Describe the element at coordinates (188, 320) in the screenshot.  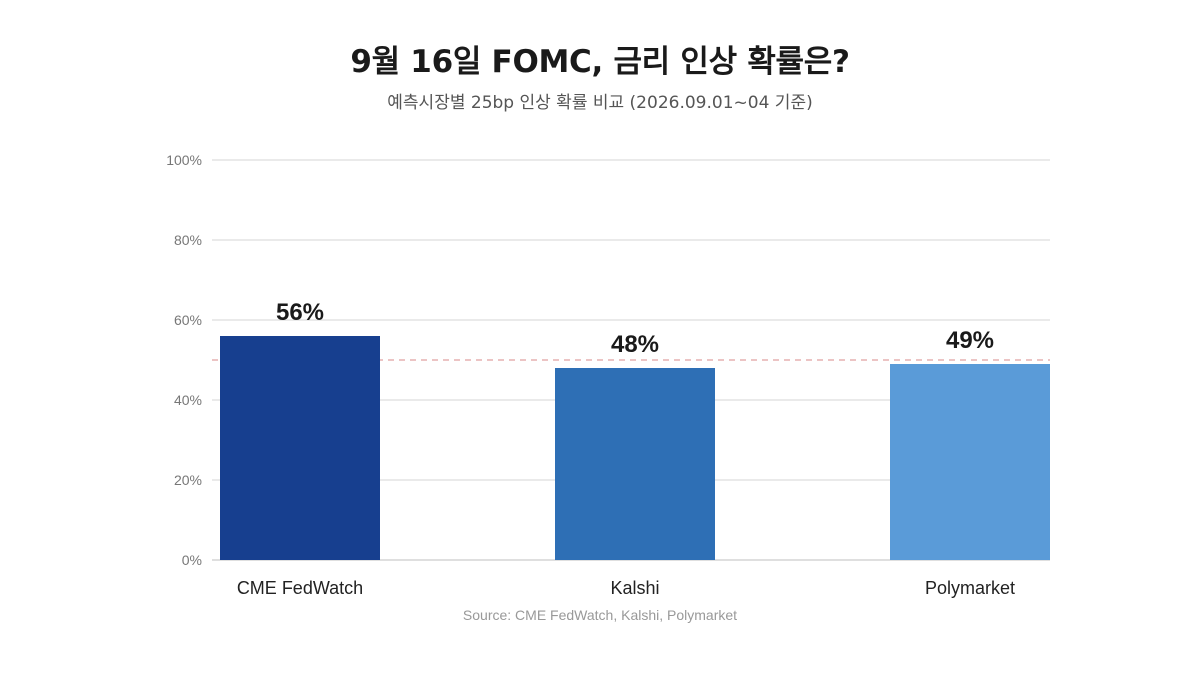
I see `y-tick-label: 60%` at that location.